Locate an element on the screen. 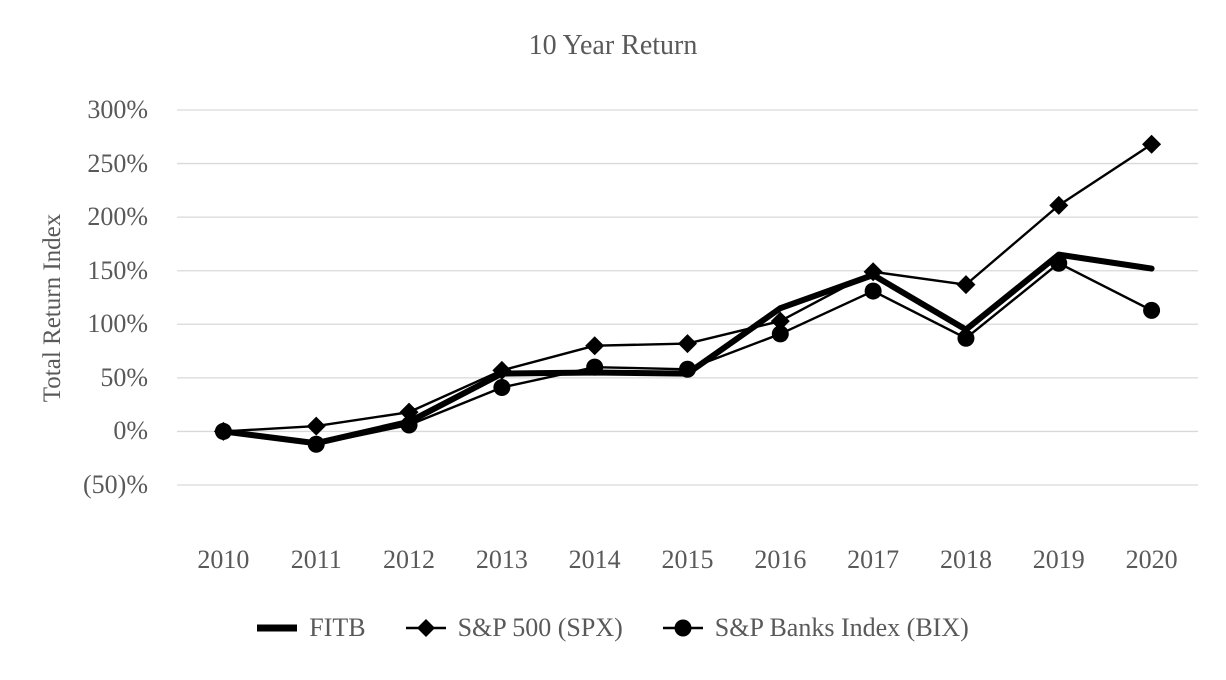  legend-item-fitb: FITB is located at coordinates (311, 628).